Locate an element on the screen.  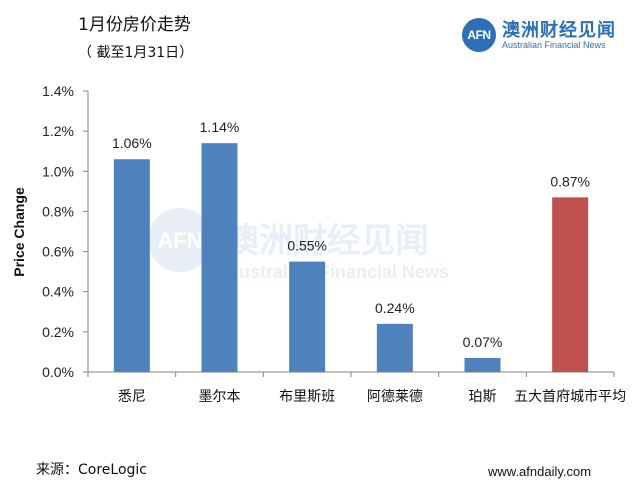
x-tick-label: 珀斯 is located at coordinates (483, 397).